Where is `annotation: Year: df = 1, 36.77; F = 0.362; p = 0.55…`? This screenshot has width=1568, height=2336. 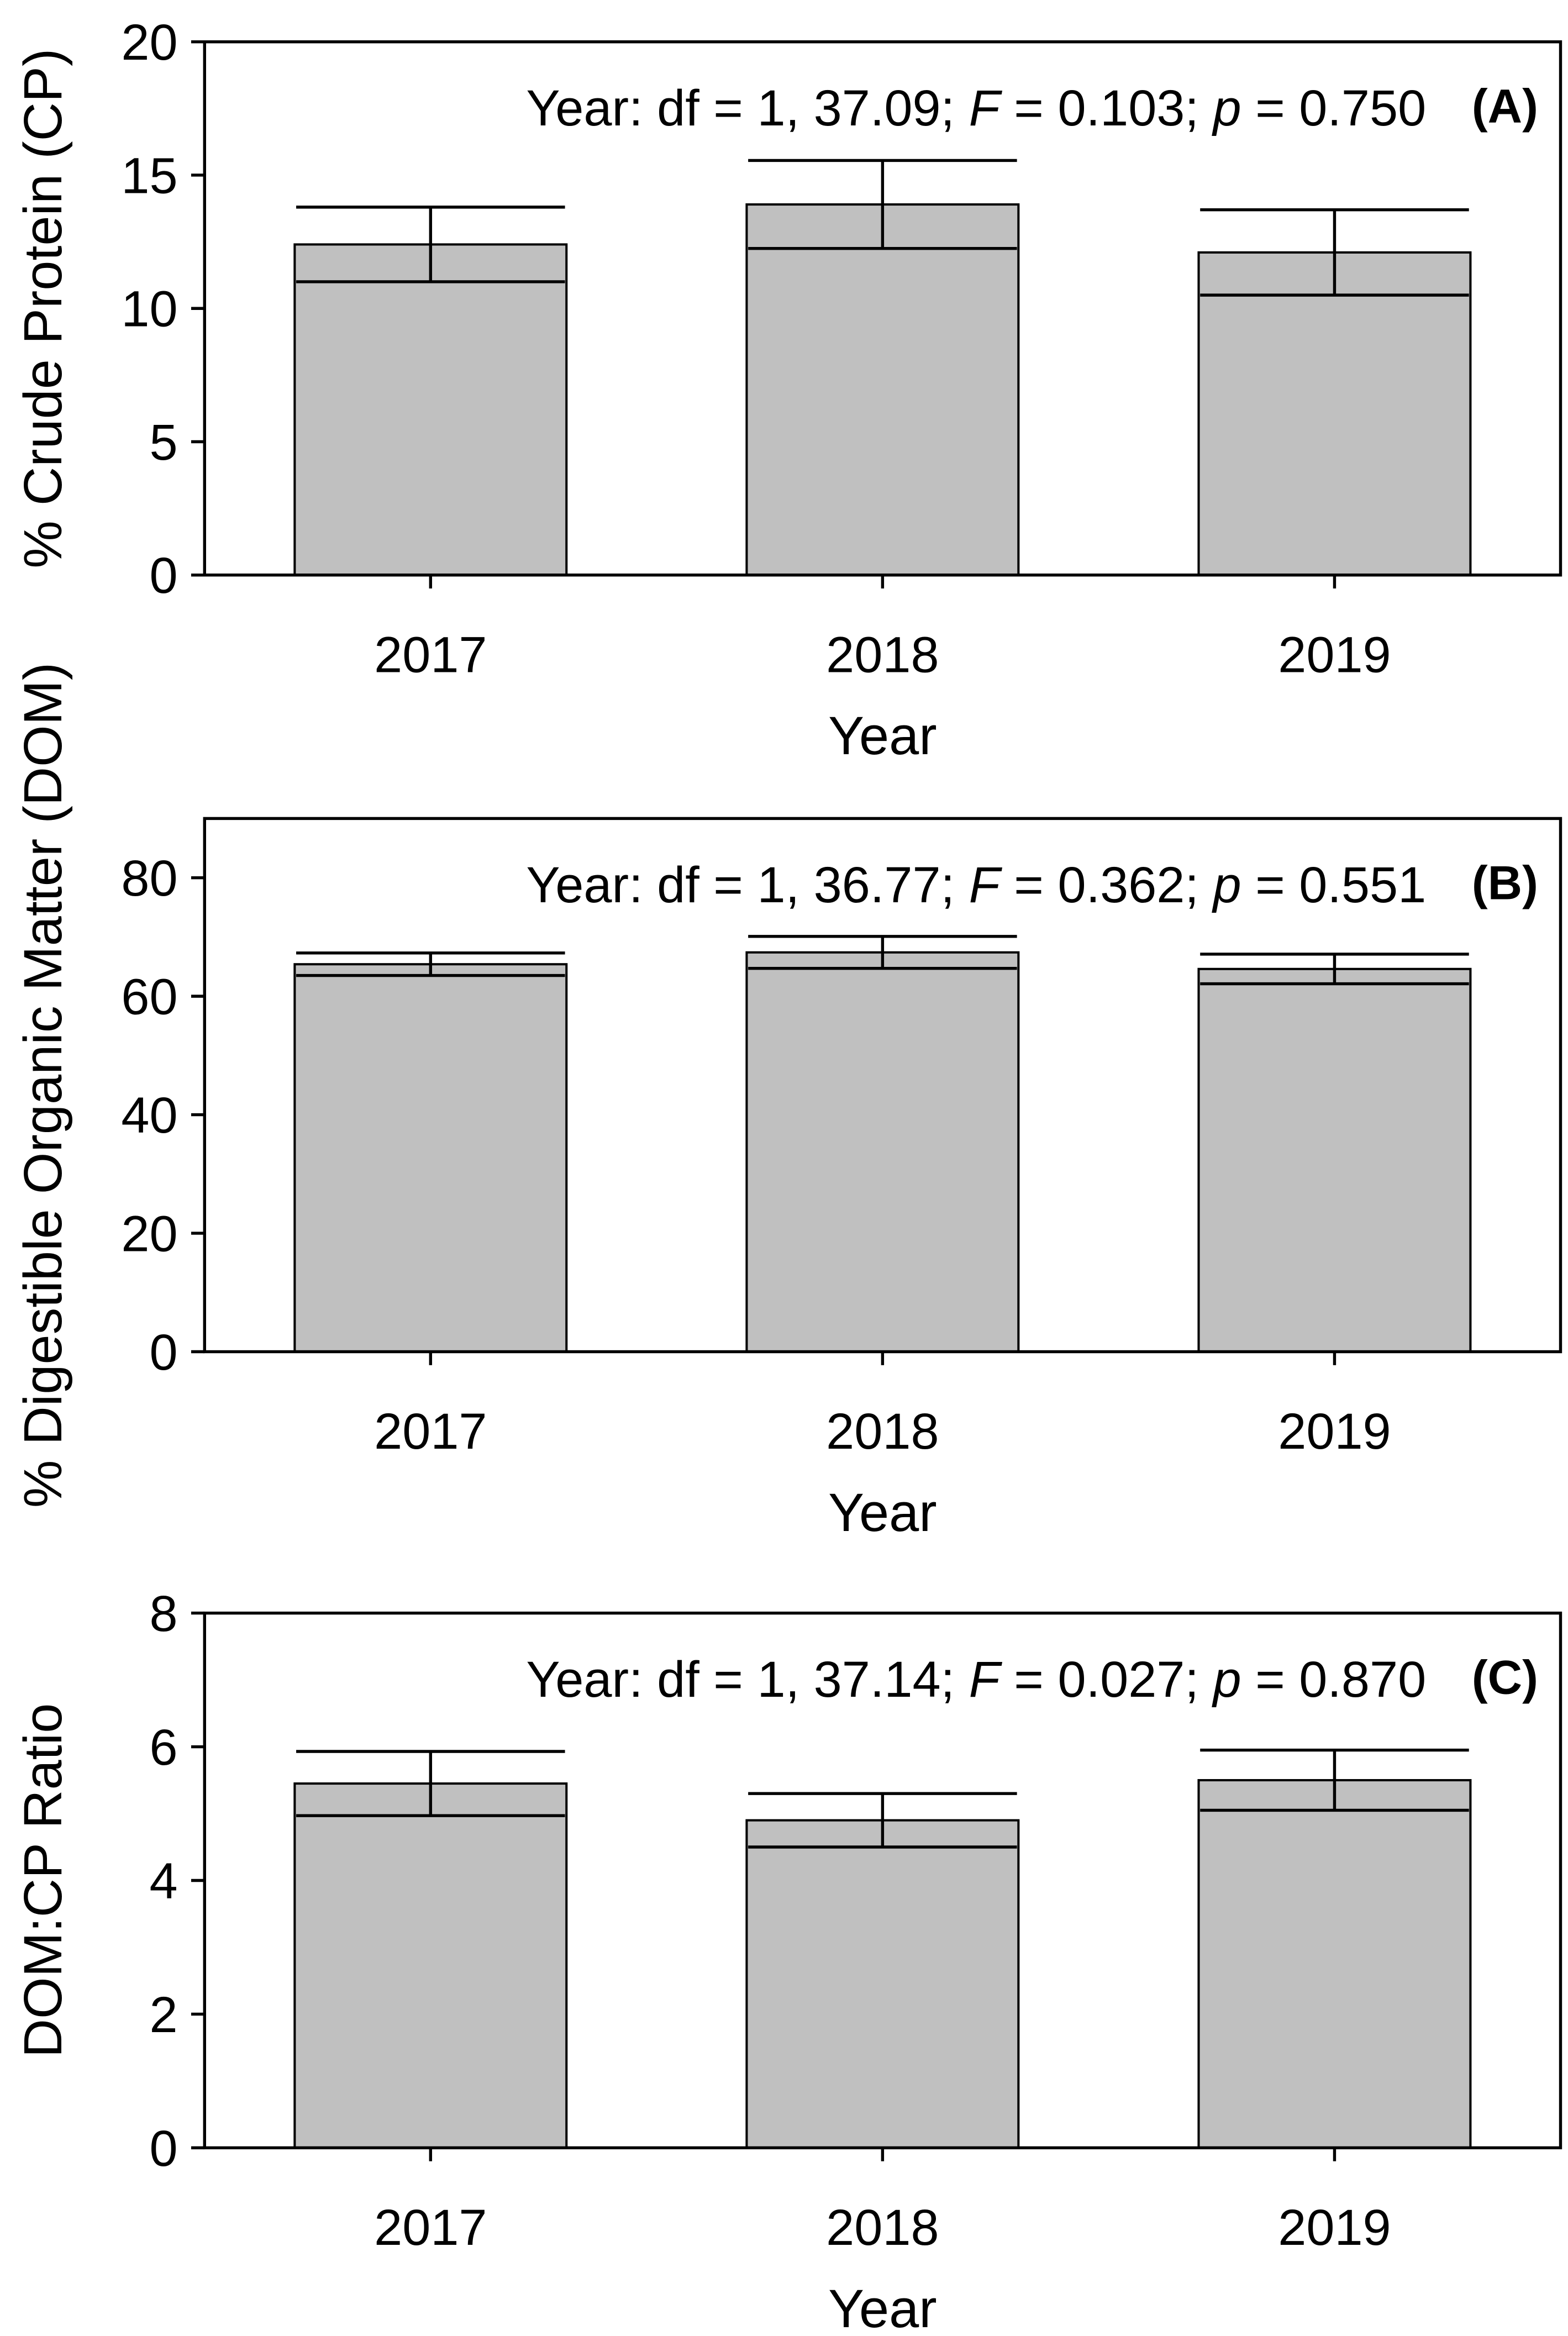
annotation: Year: df = 1, 36.77; F = 0.362; p = 0.55… is located at coordinates (976, 885).